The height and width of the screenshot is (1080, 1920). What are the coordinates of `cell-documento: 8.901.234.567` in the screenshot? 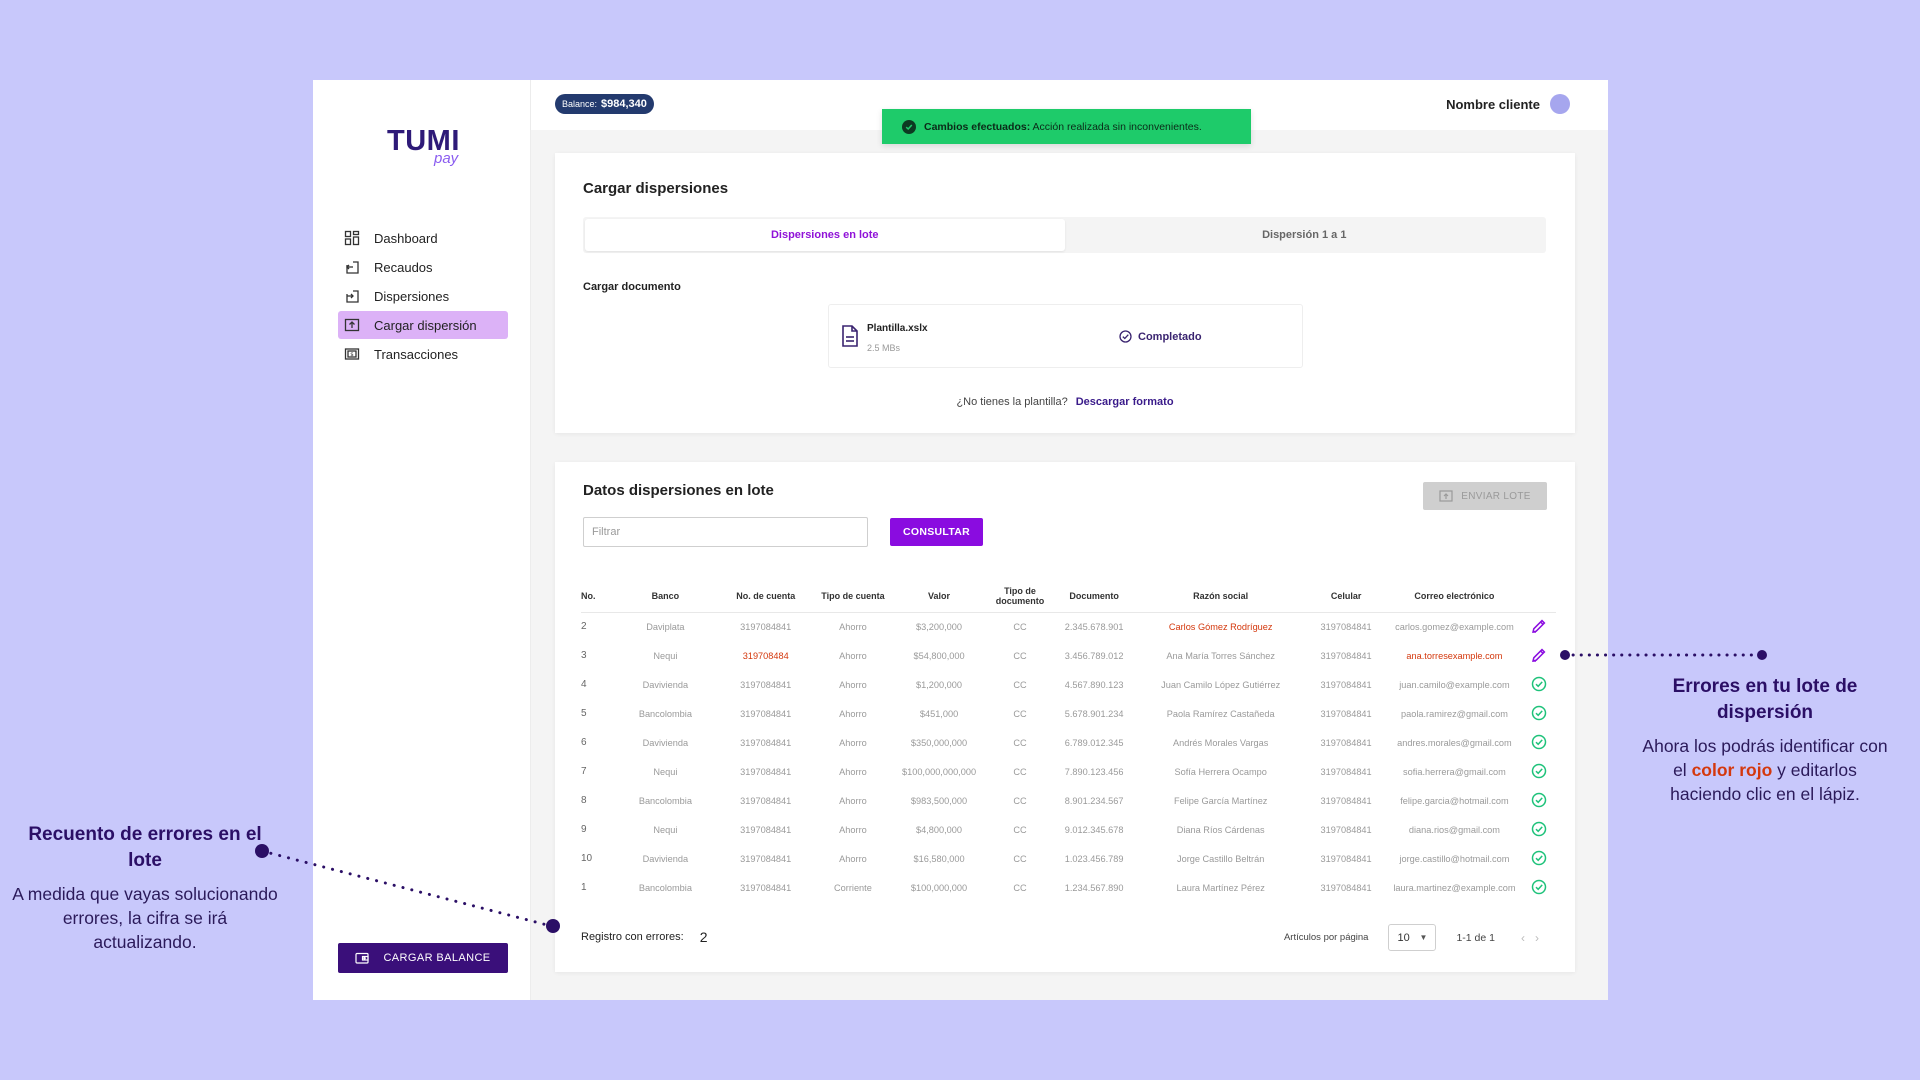 It's located at (1094, 800).